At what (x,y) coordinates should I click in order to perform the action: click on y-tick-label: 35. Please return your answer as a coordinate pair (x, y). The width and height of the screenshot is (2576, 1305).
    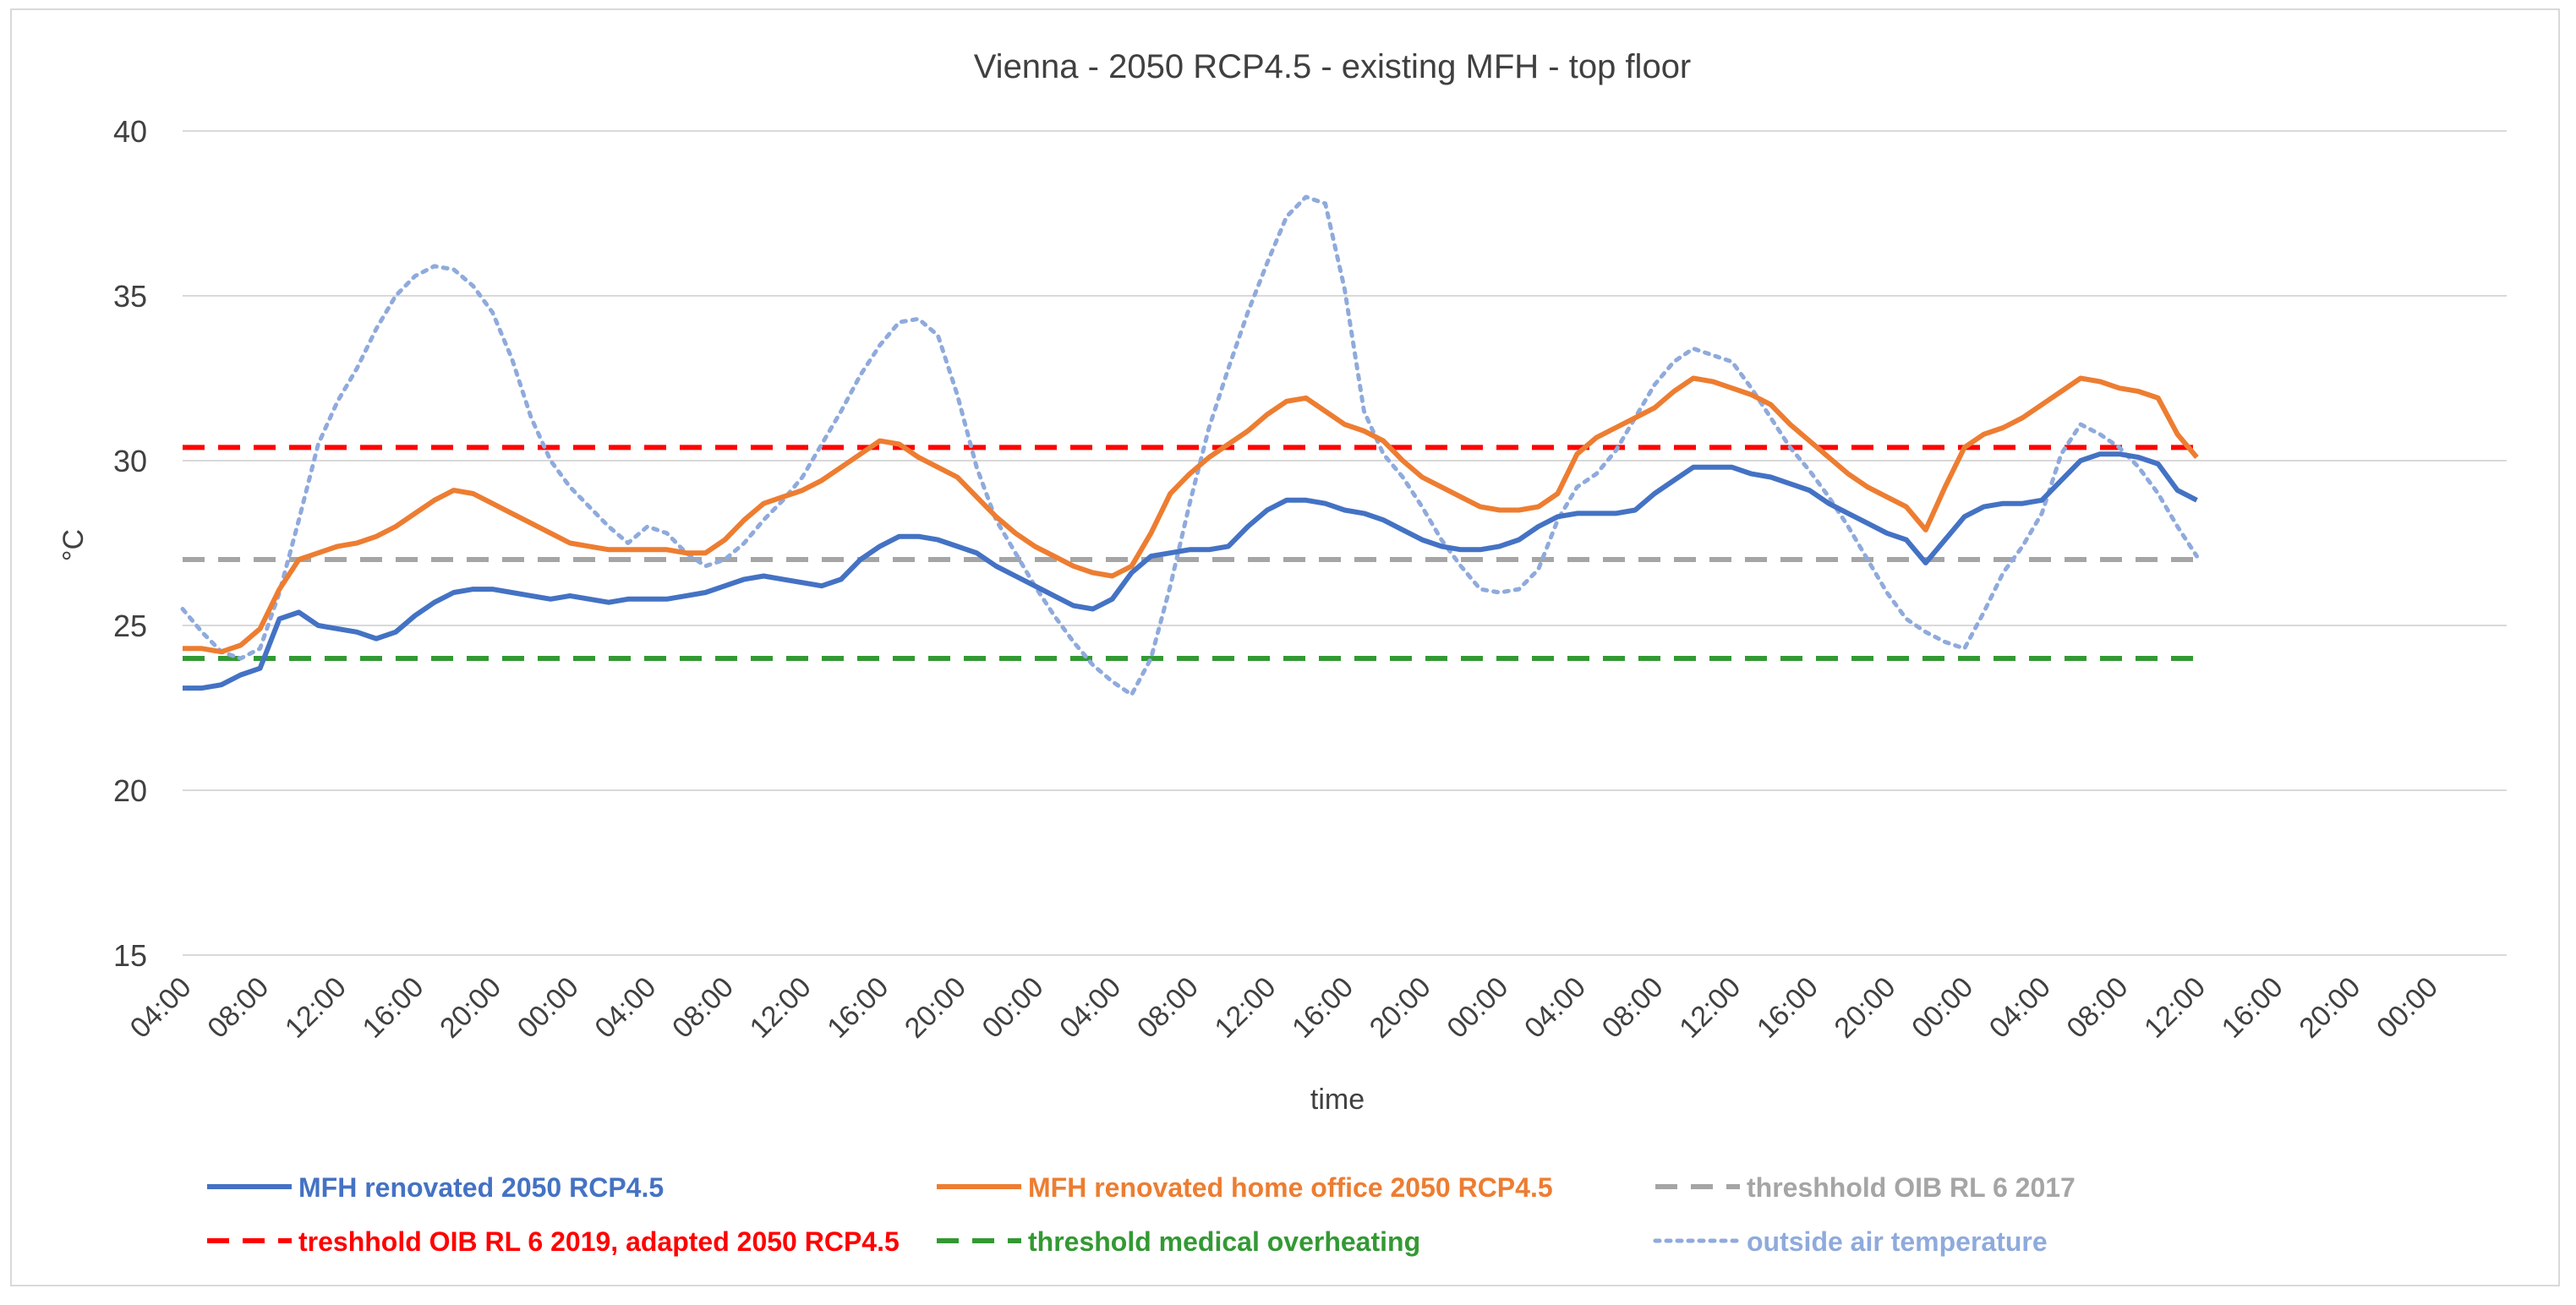
    Looking at the image, I should click on (130, 296).